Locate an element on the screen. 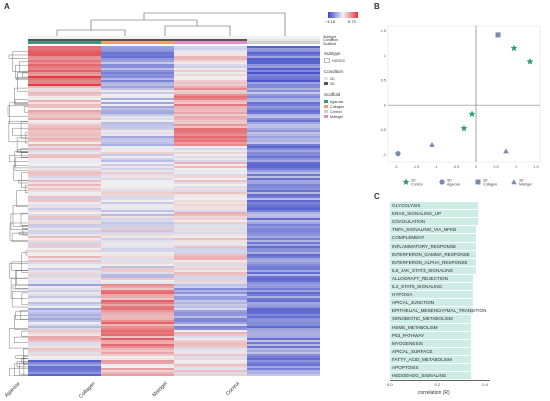 The image size is (550, 401). scatter-legend-label-top: 3D is located at coordinates (449, 181).